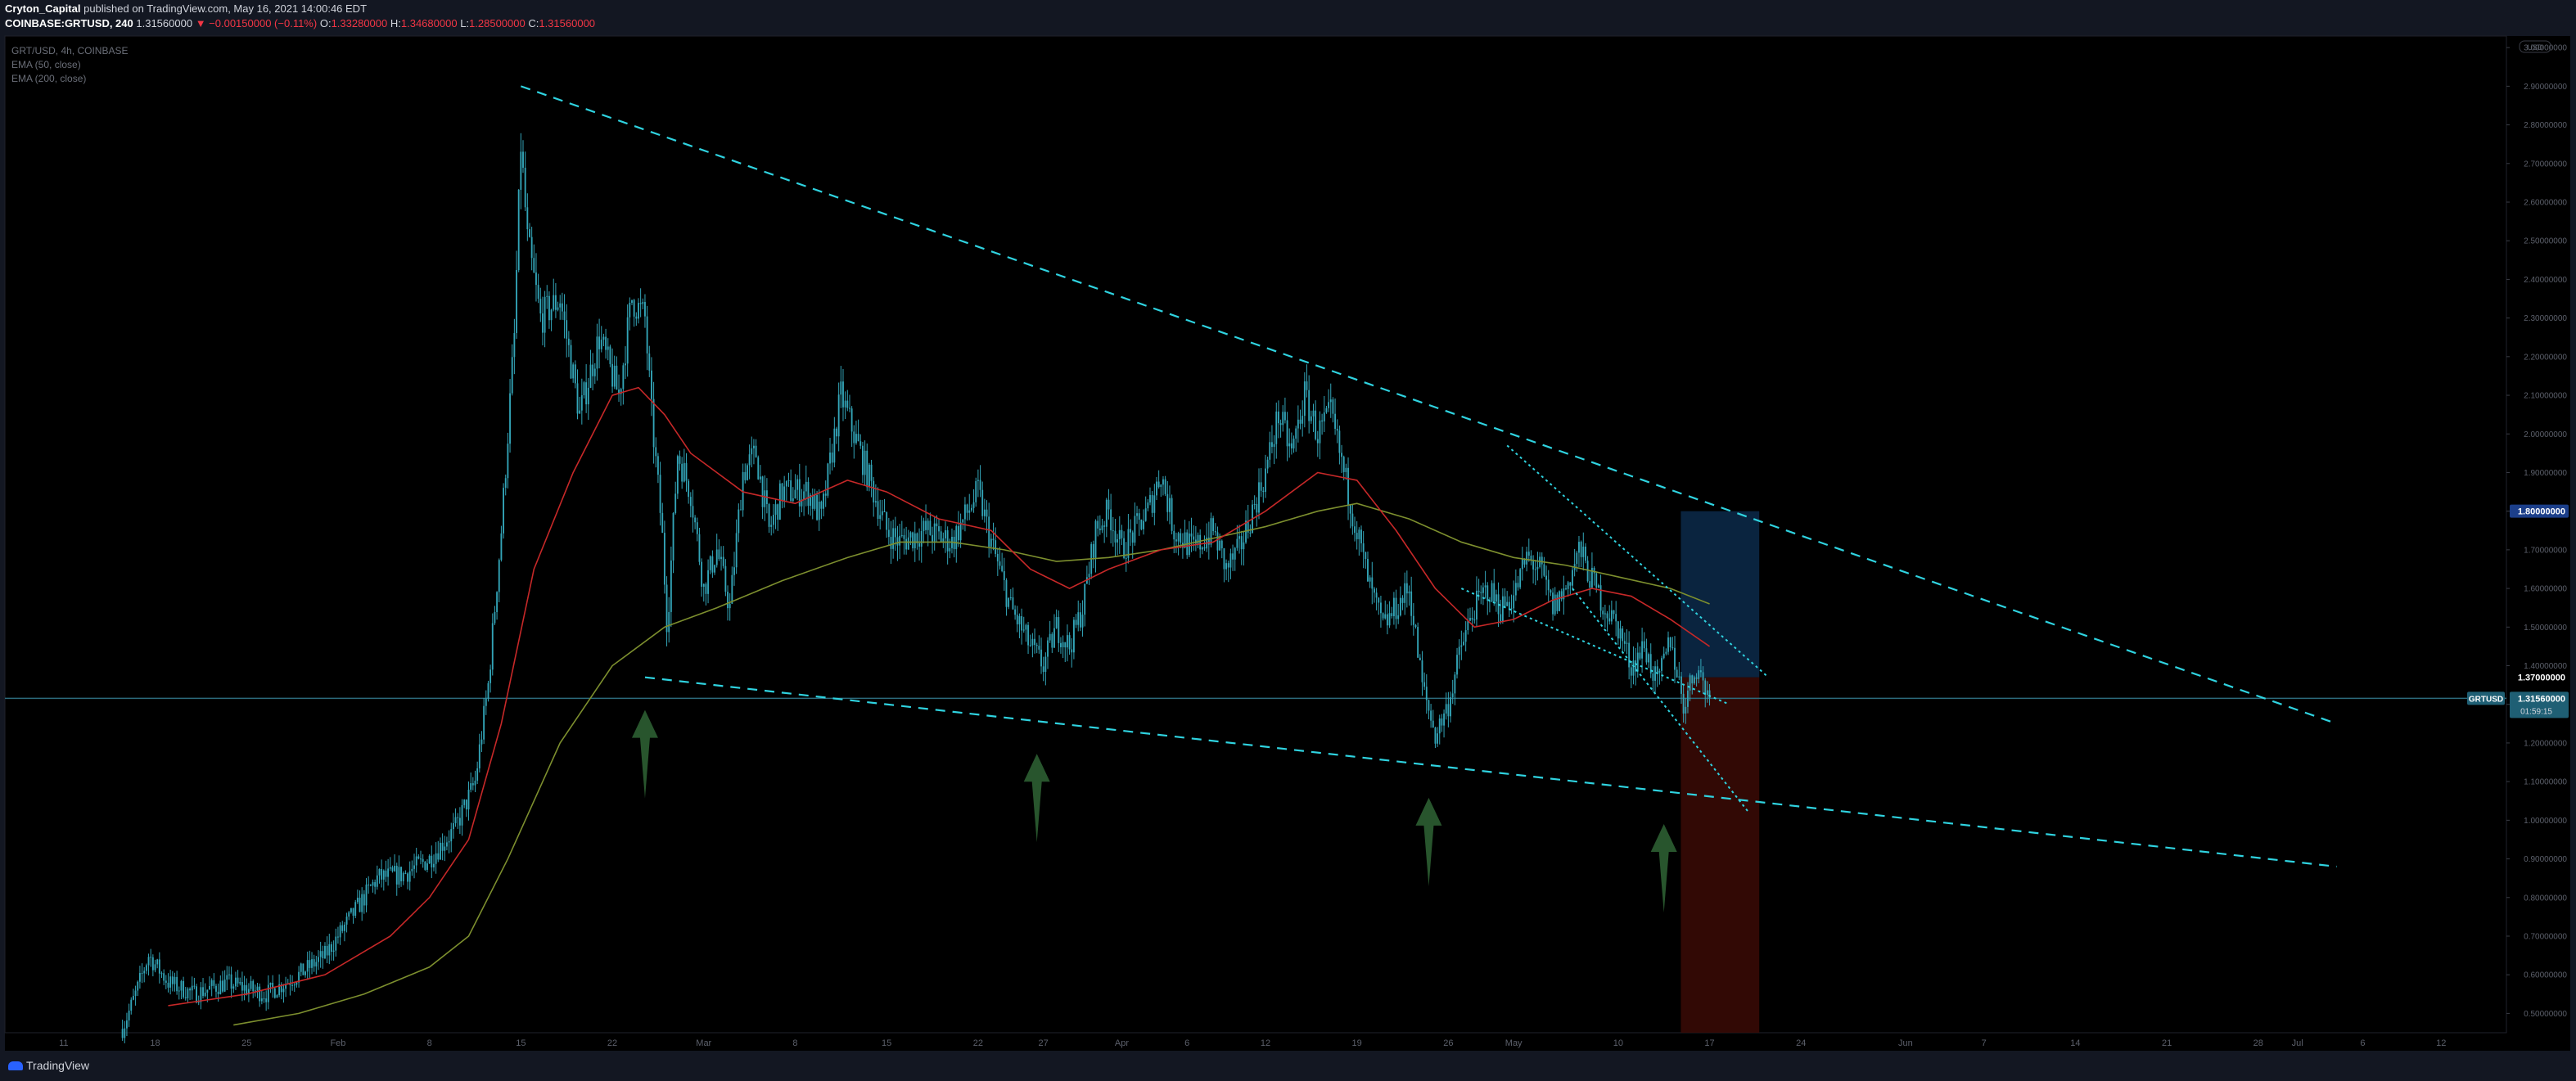 This screenshot has height=1081, width=2576. I want to click on last-price: 1.31560000, so click(164, 23).